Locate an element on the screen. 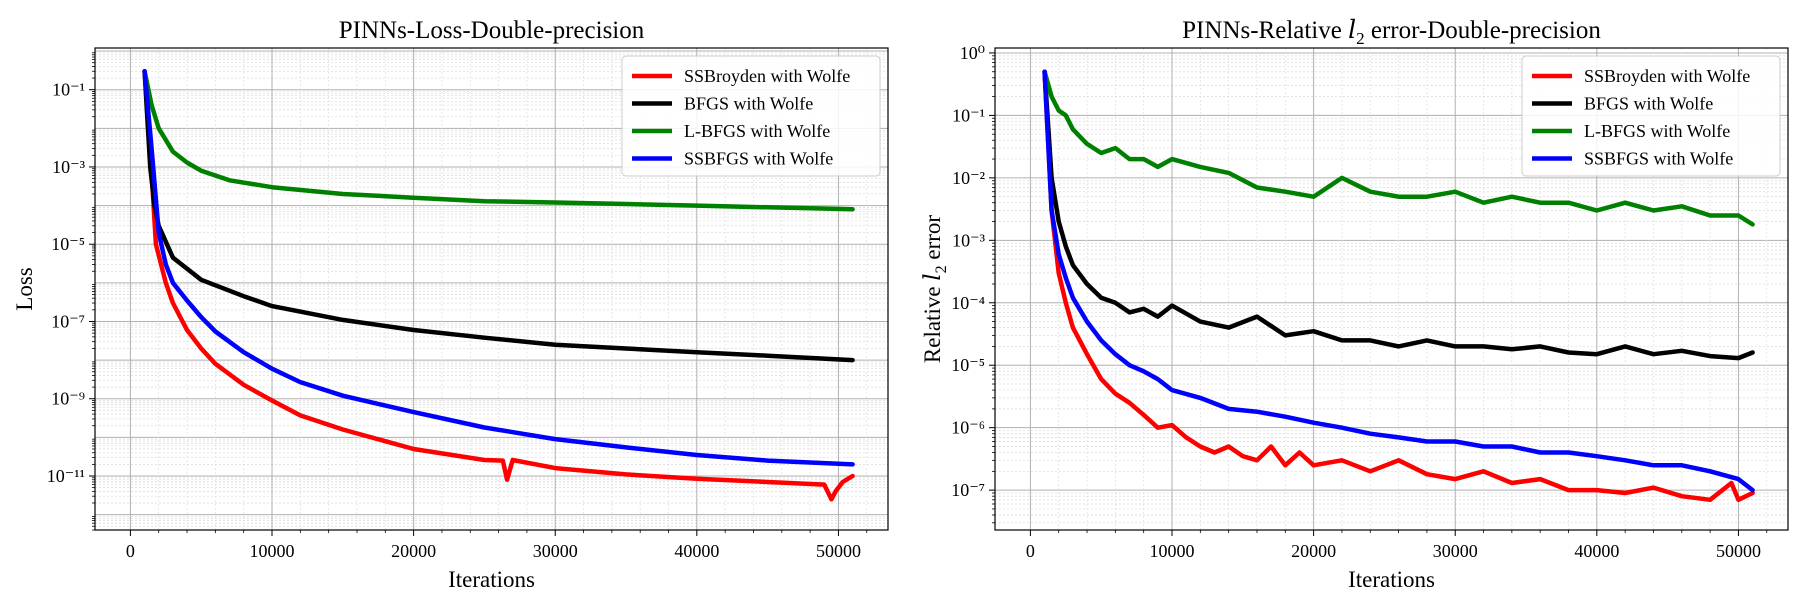 The image size is (1800, 600). chart-1-title: PINNs-Loss-Double-precision is located at coordinates (492, 30).